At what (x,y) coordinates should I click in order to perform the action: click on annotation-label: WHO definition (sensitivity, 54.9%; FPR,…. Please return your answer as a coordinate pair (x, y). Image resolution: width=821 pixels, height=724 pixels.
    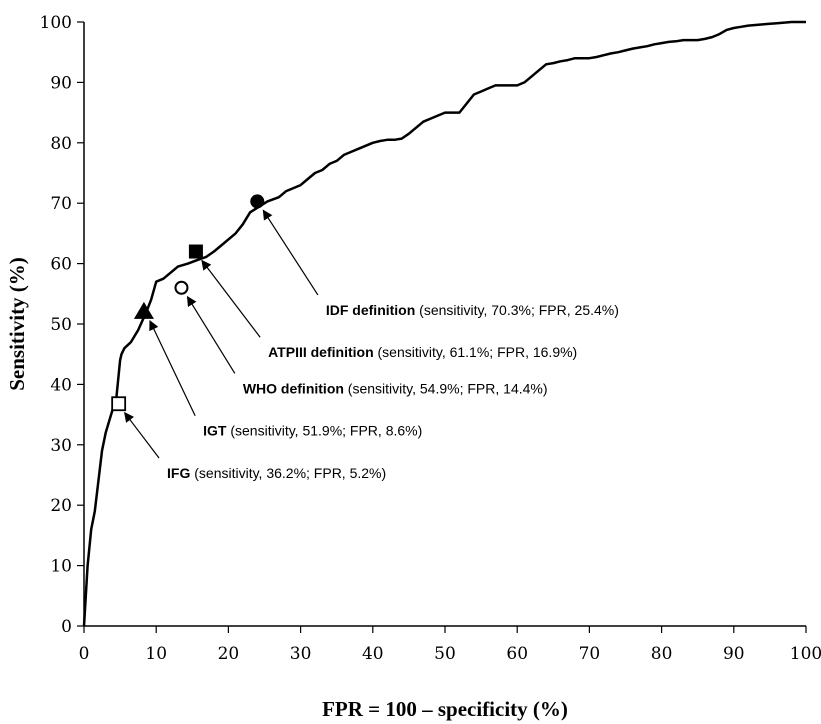
    Looking at the image, I should click on (395, 388).